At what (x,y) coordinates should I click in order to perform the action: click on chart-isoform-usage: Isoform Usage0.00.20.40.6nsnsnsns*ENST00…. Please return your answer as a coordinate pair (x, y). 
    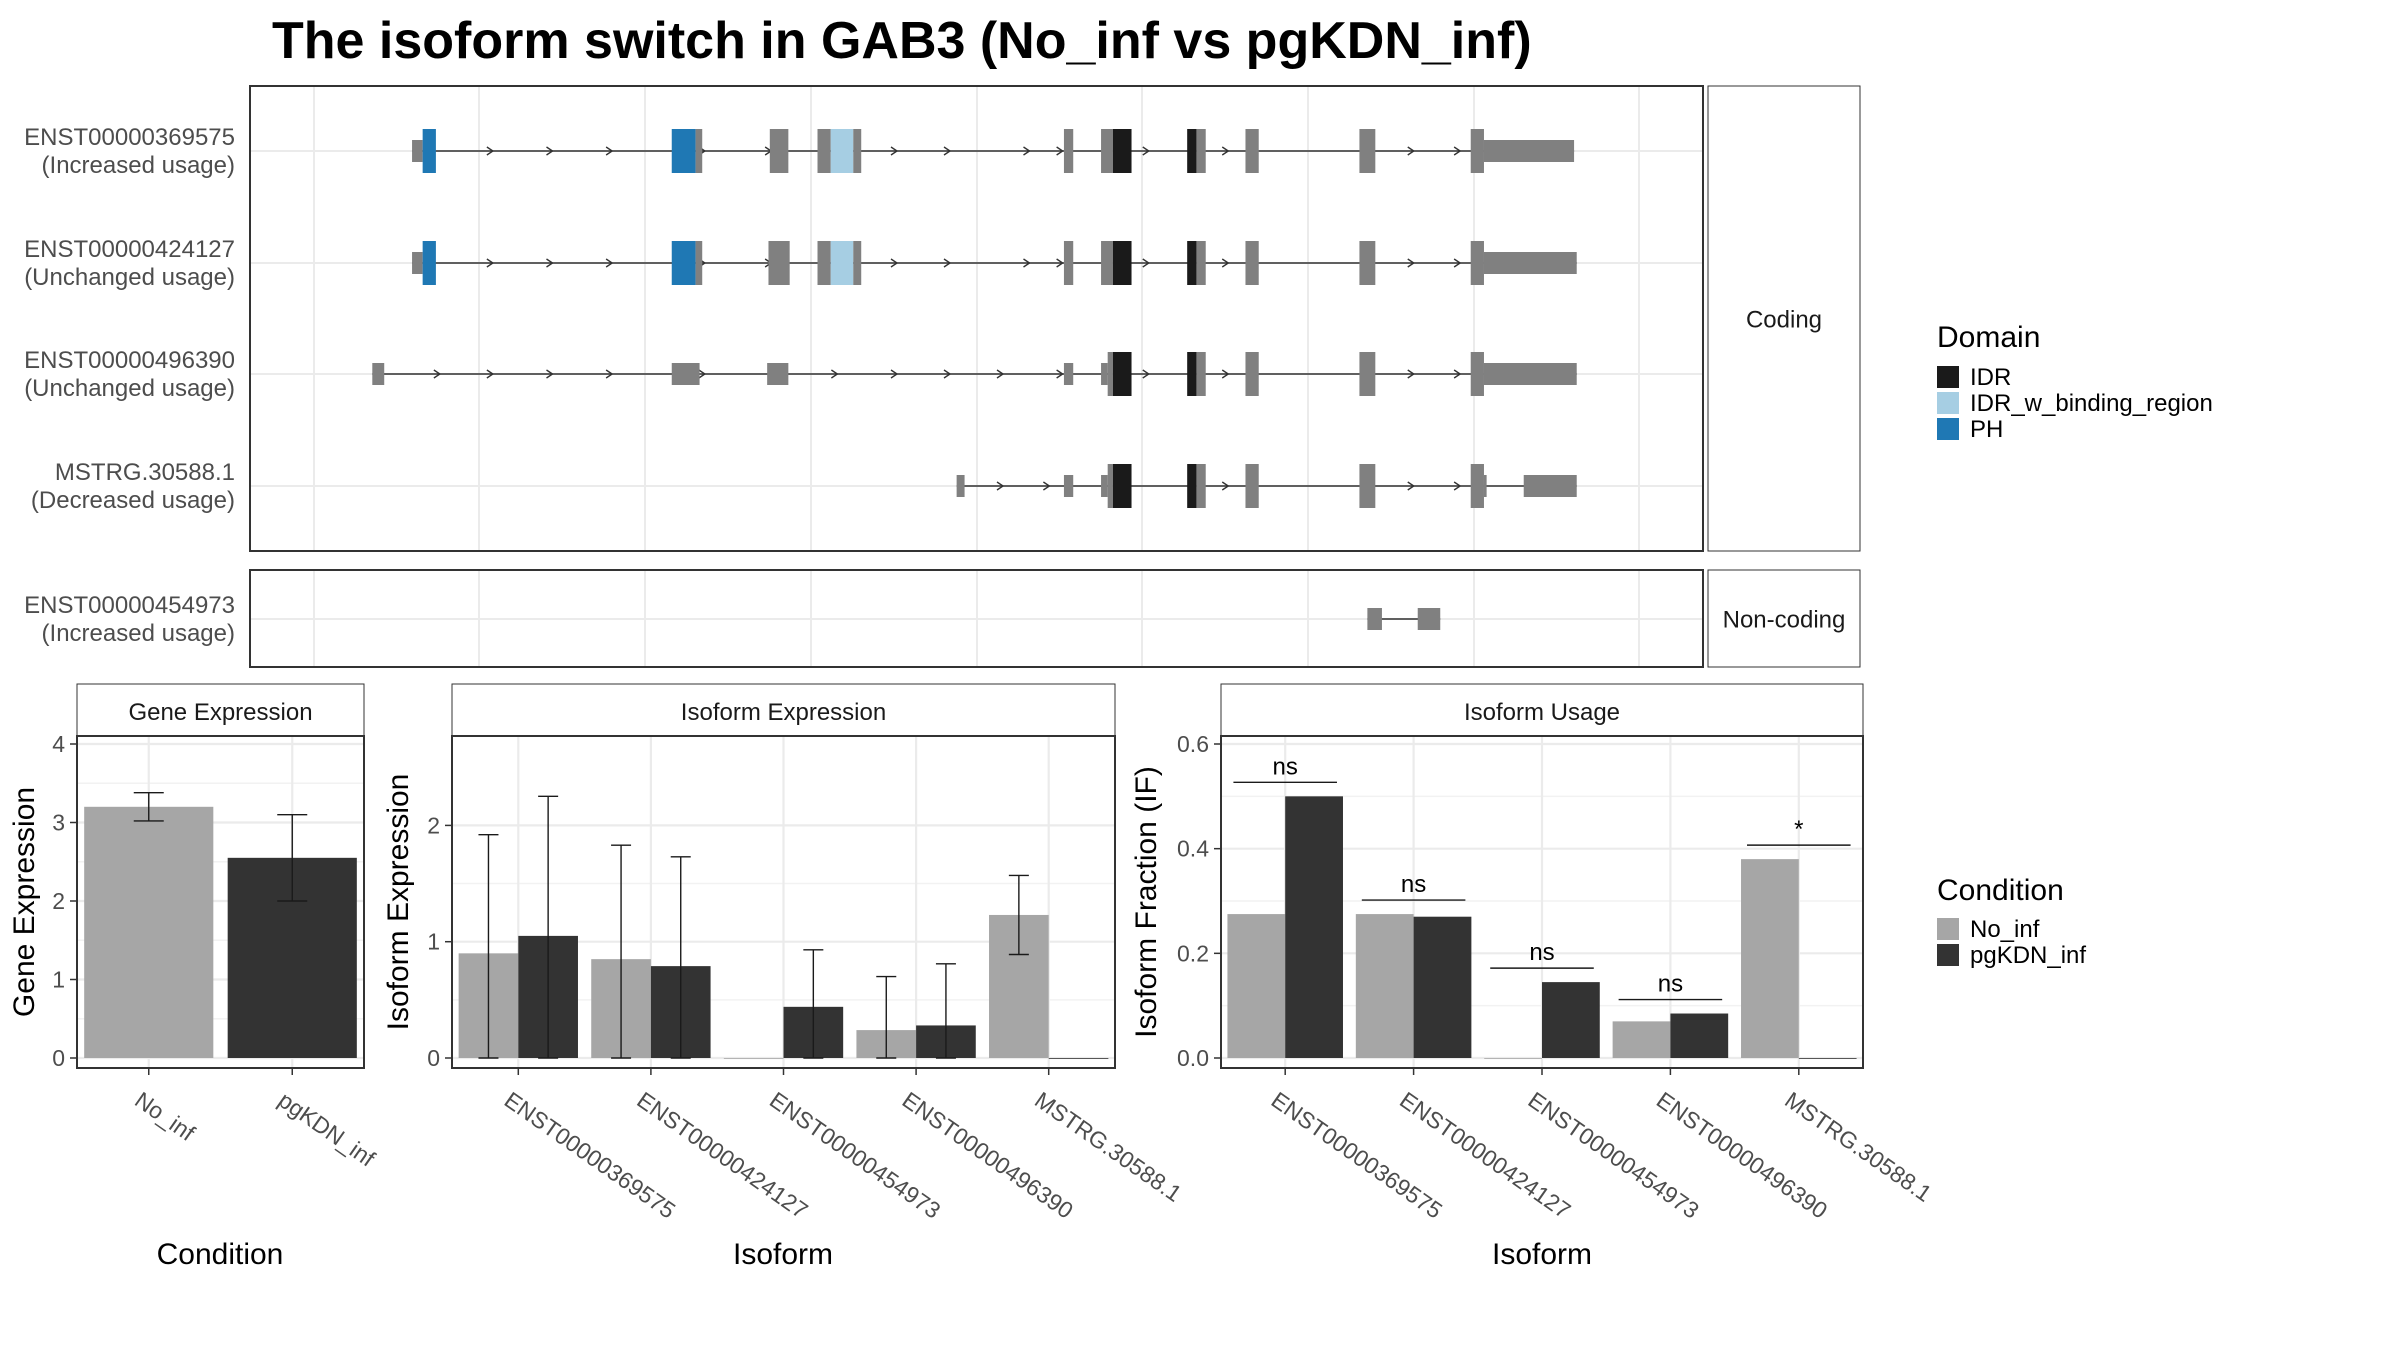
    Looking at the image, I should click on (1533, 977).